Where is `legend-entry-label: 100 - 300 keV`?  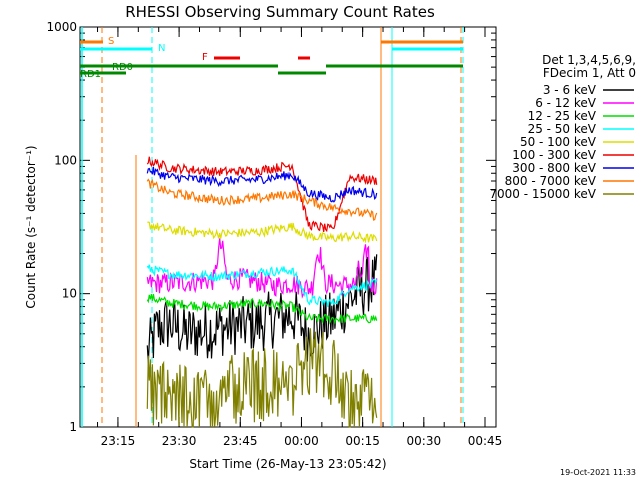 legend-entry-label: 100 - 300 keV is located at coordinates (554, 155).